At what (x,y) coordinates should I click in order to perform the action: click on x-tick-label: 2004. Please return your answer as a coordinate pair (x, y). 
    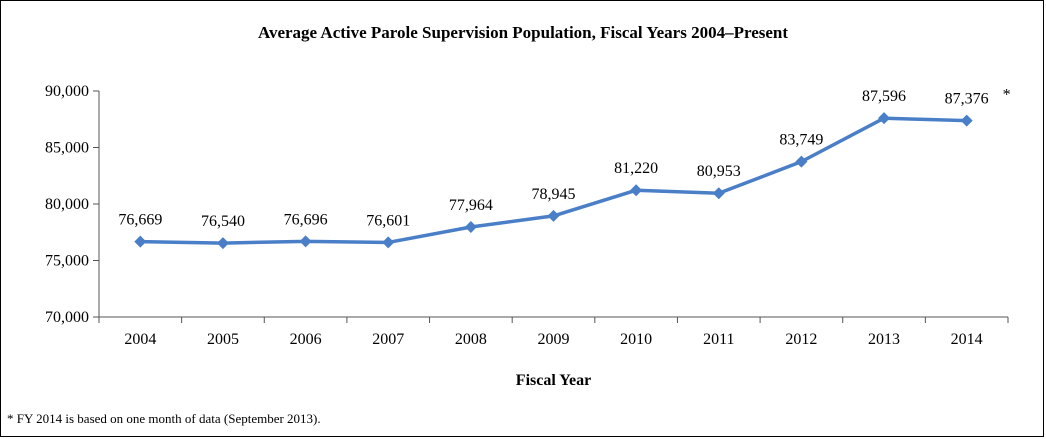
    Looking at the image, I should click on (140, 339).